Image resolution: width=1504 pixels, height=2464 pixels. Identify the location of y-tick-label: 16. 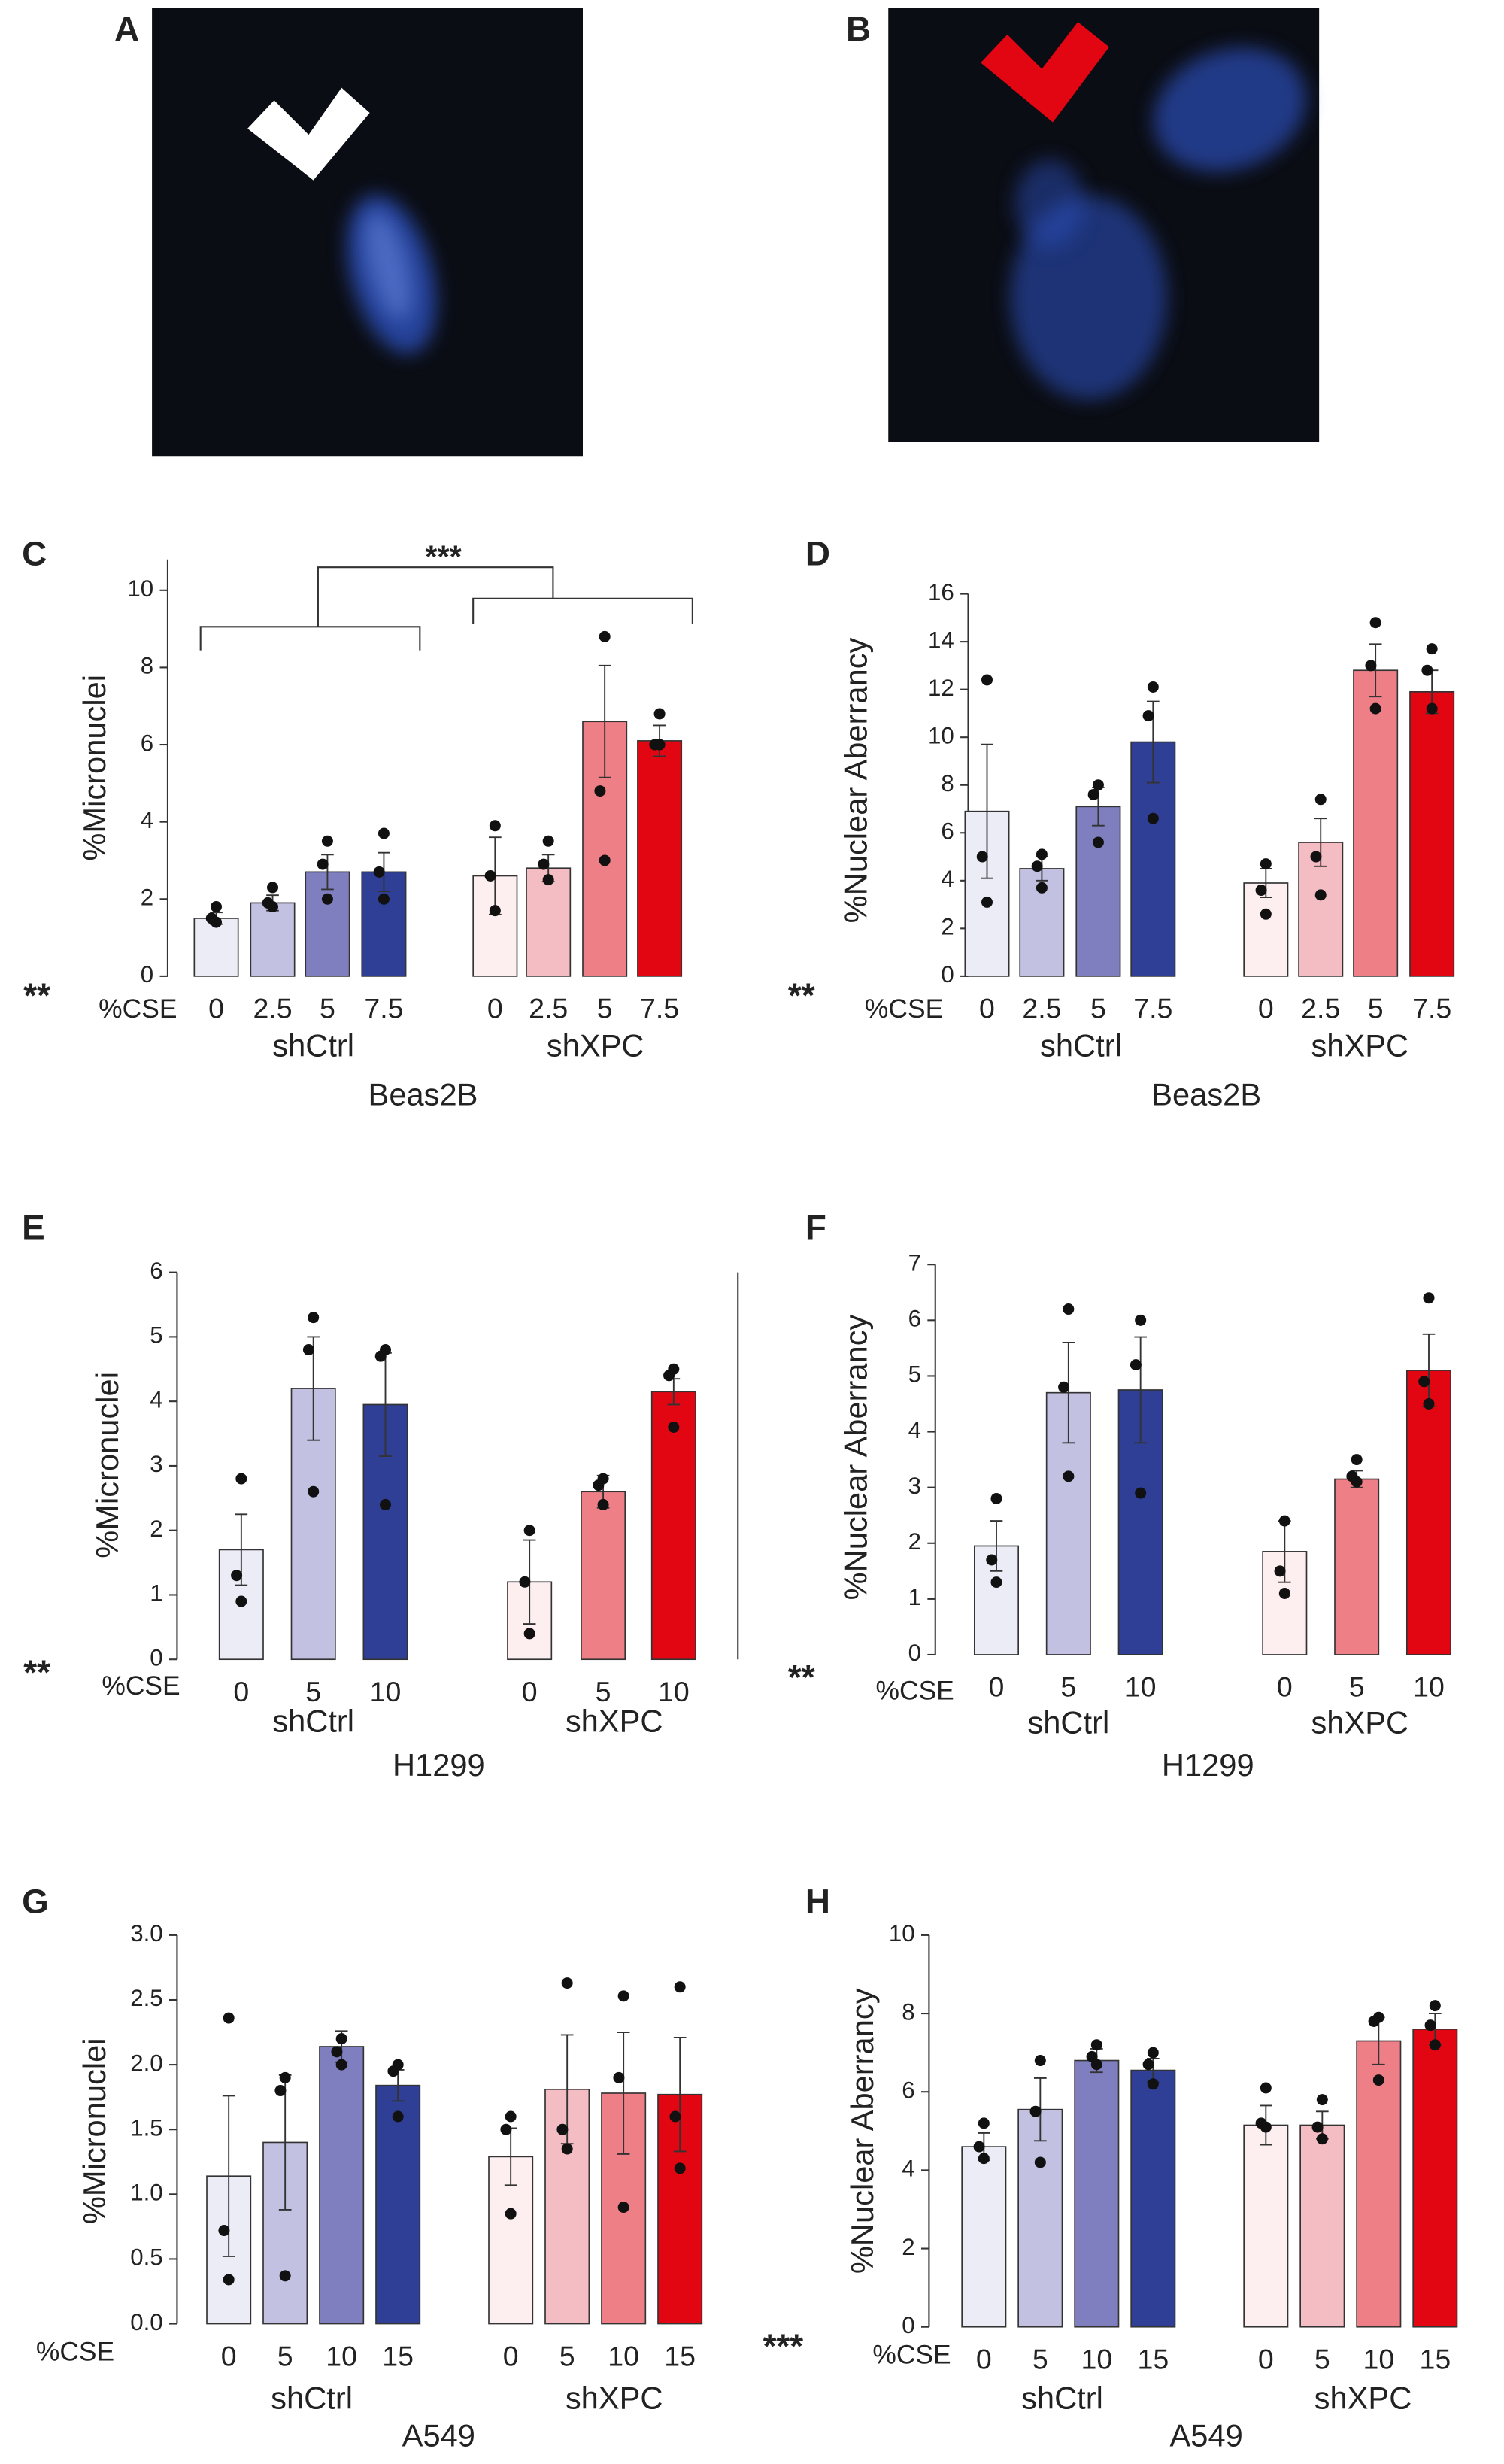
(941, 592).